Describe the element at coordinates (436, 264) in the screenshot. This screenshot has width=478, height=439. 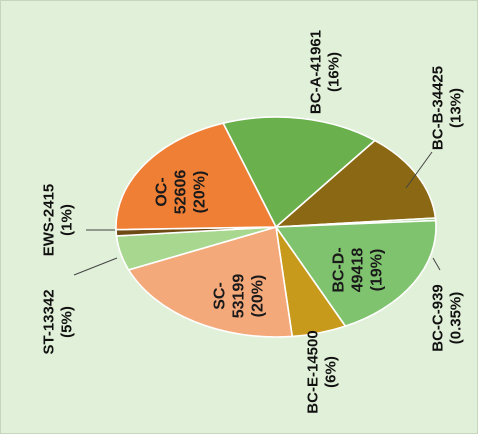
I see `leader-line-bc-c` at that location.